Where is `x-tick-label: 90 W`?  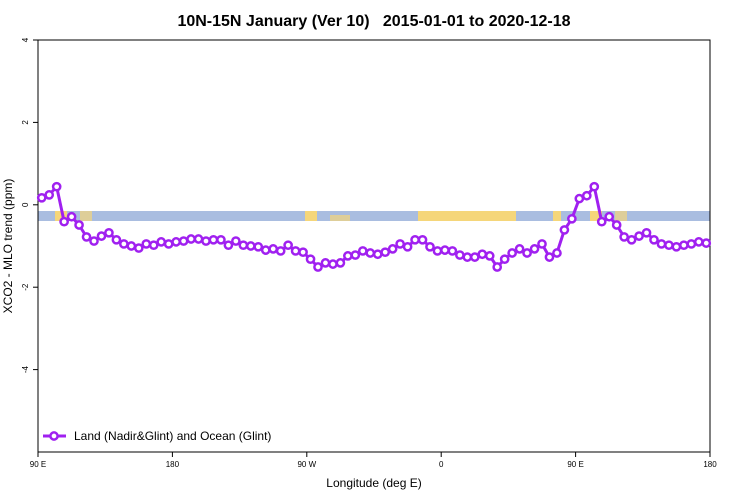
x-tick-label: 90 W is located at coordinates (306, 464).